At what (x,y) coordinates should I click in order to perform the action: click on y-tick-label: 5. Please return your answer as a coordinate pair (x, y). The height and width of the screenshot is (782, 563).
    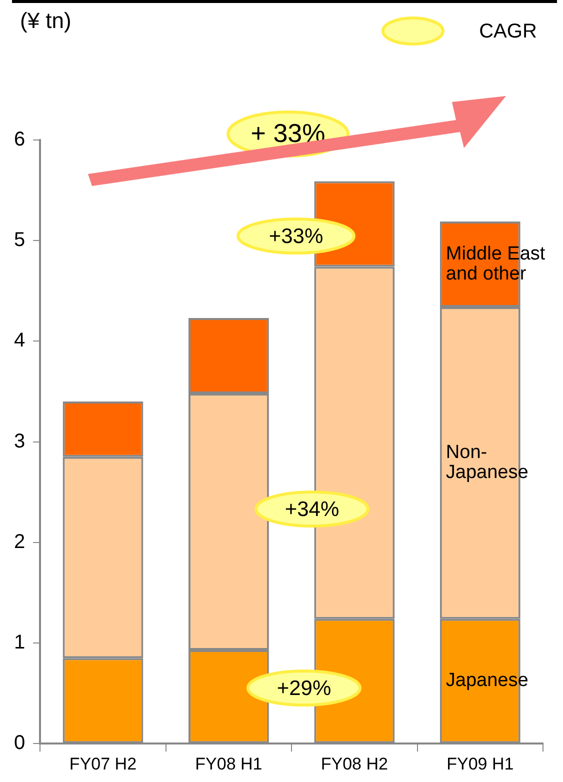
    Looking at the image, I should click on (20, 240).